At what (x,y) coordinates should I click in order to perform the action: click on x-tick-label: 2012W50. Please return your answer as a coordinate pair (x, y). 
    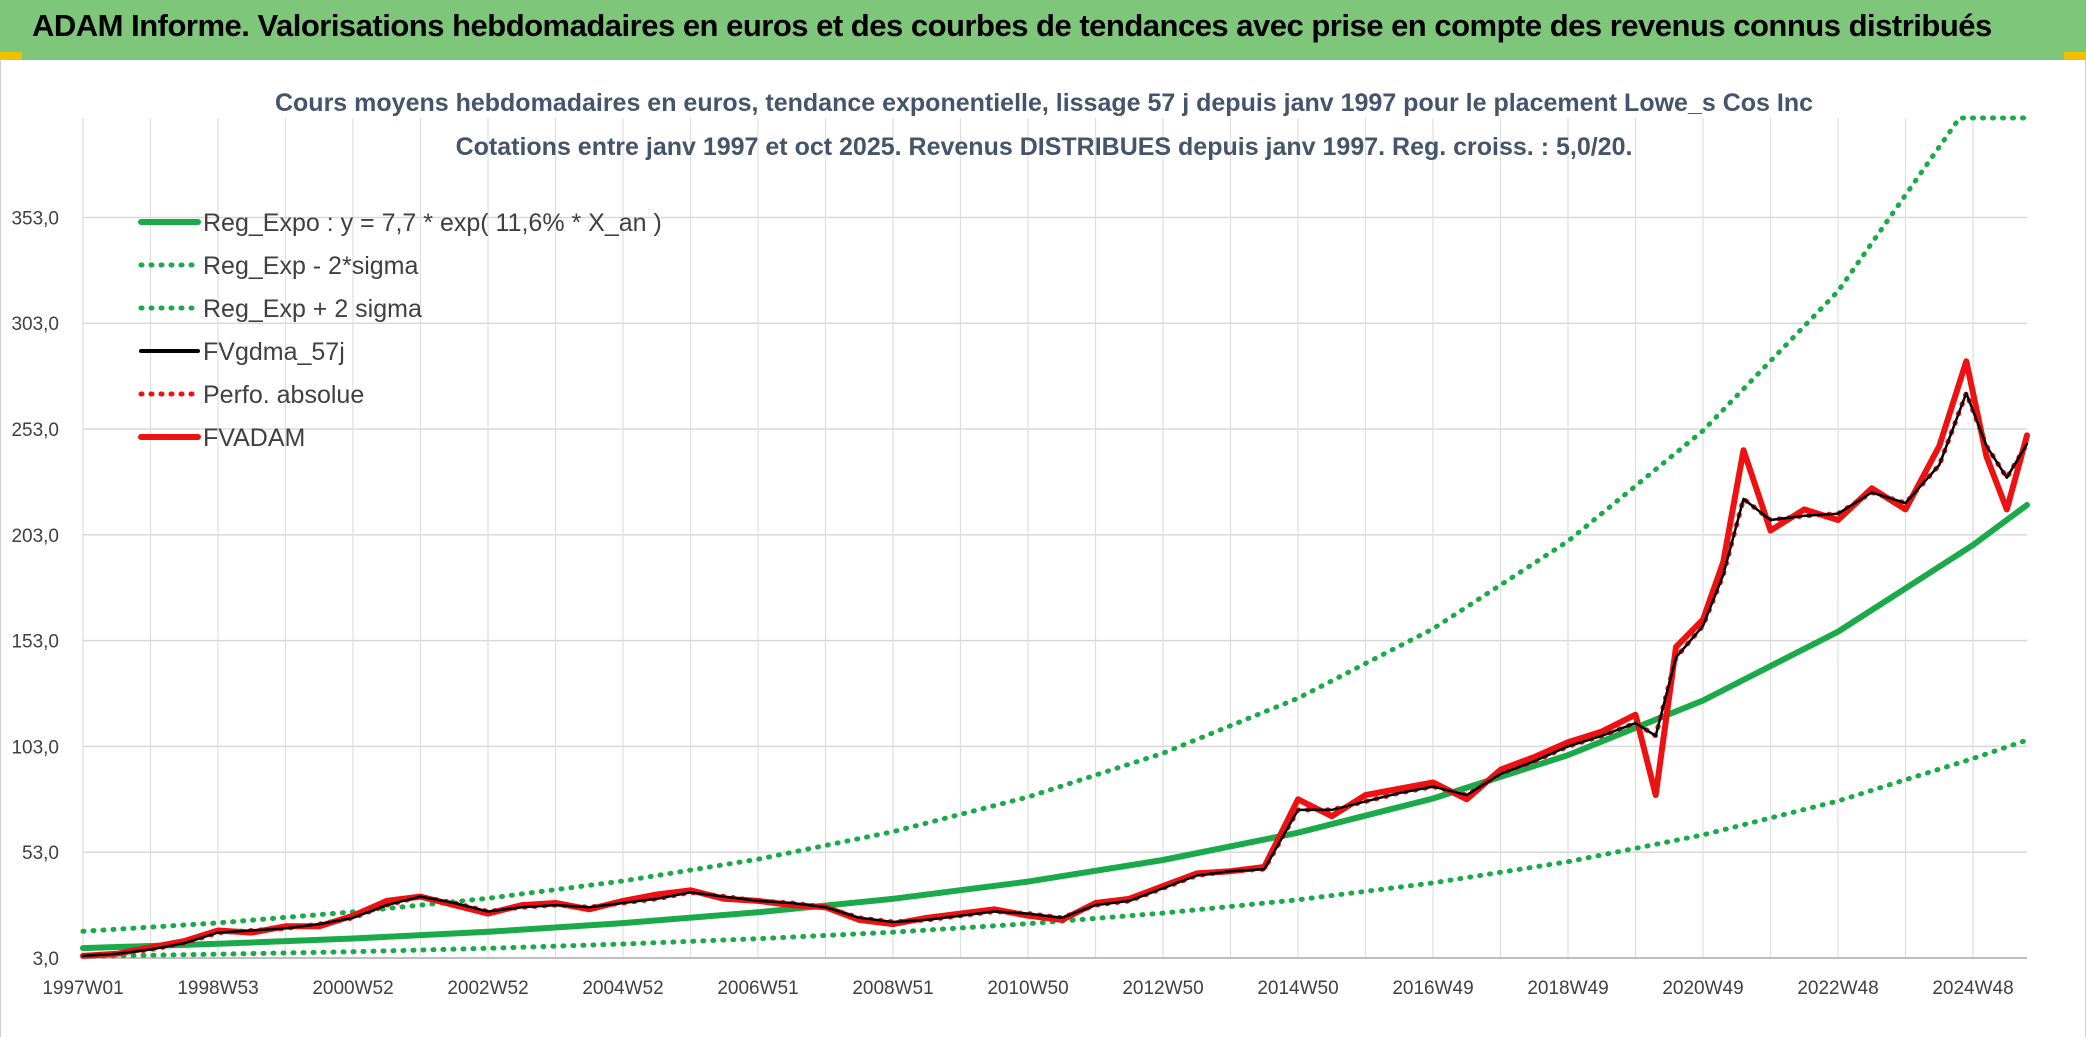
    Looking at the image, I should click on (1162, 988).